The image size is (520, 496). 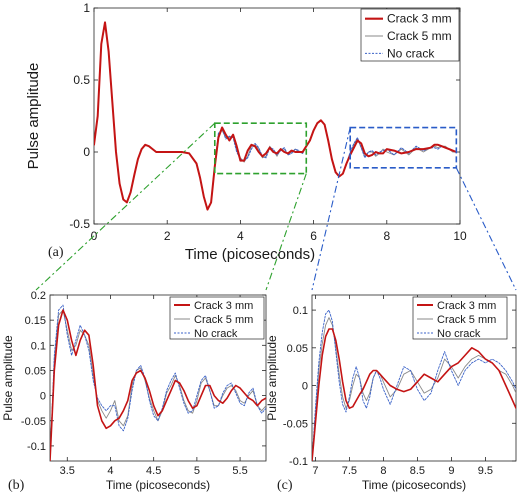 I want to click on x-tick-label: 10, so click(x=460, y=236).